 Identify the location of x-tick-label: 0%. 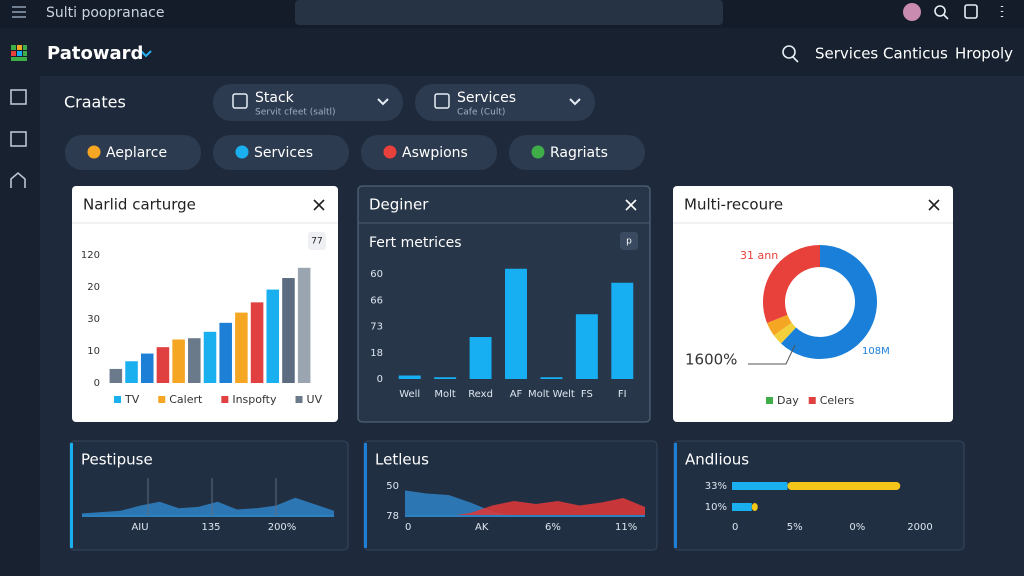
(857, 527).